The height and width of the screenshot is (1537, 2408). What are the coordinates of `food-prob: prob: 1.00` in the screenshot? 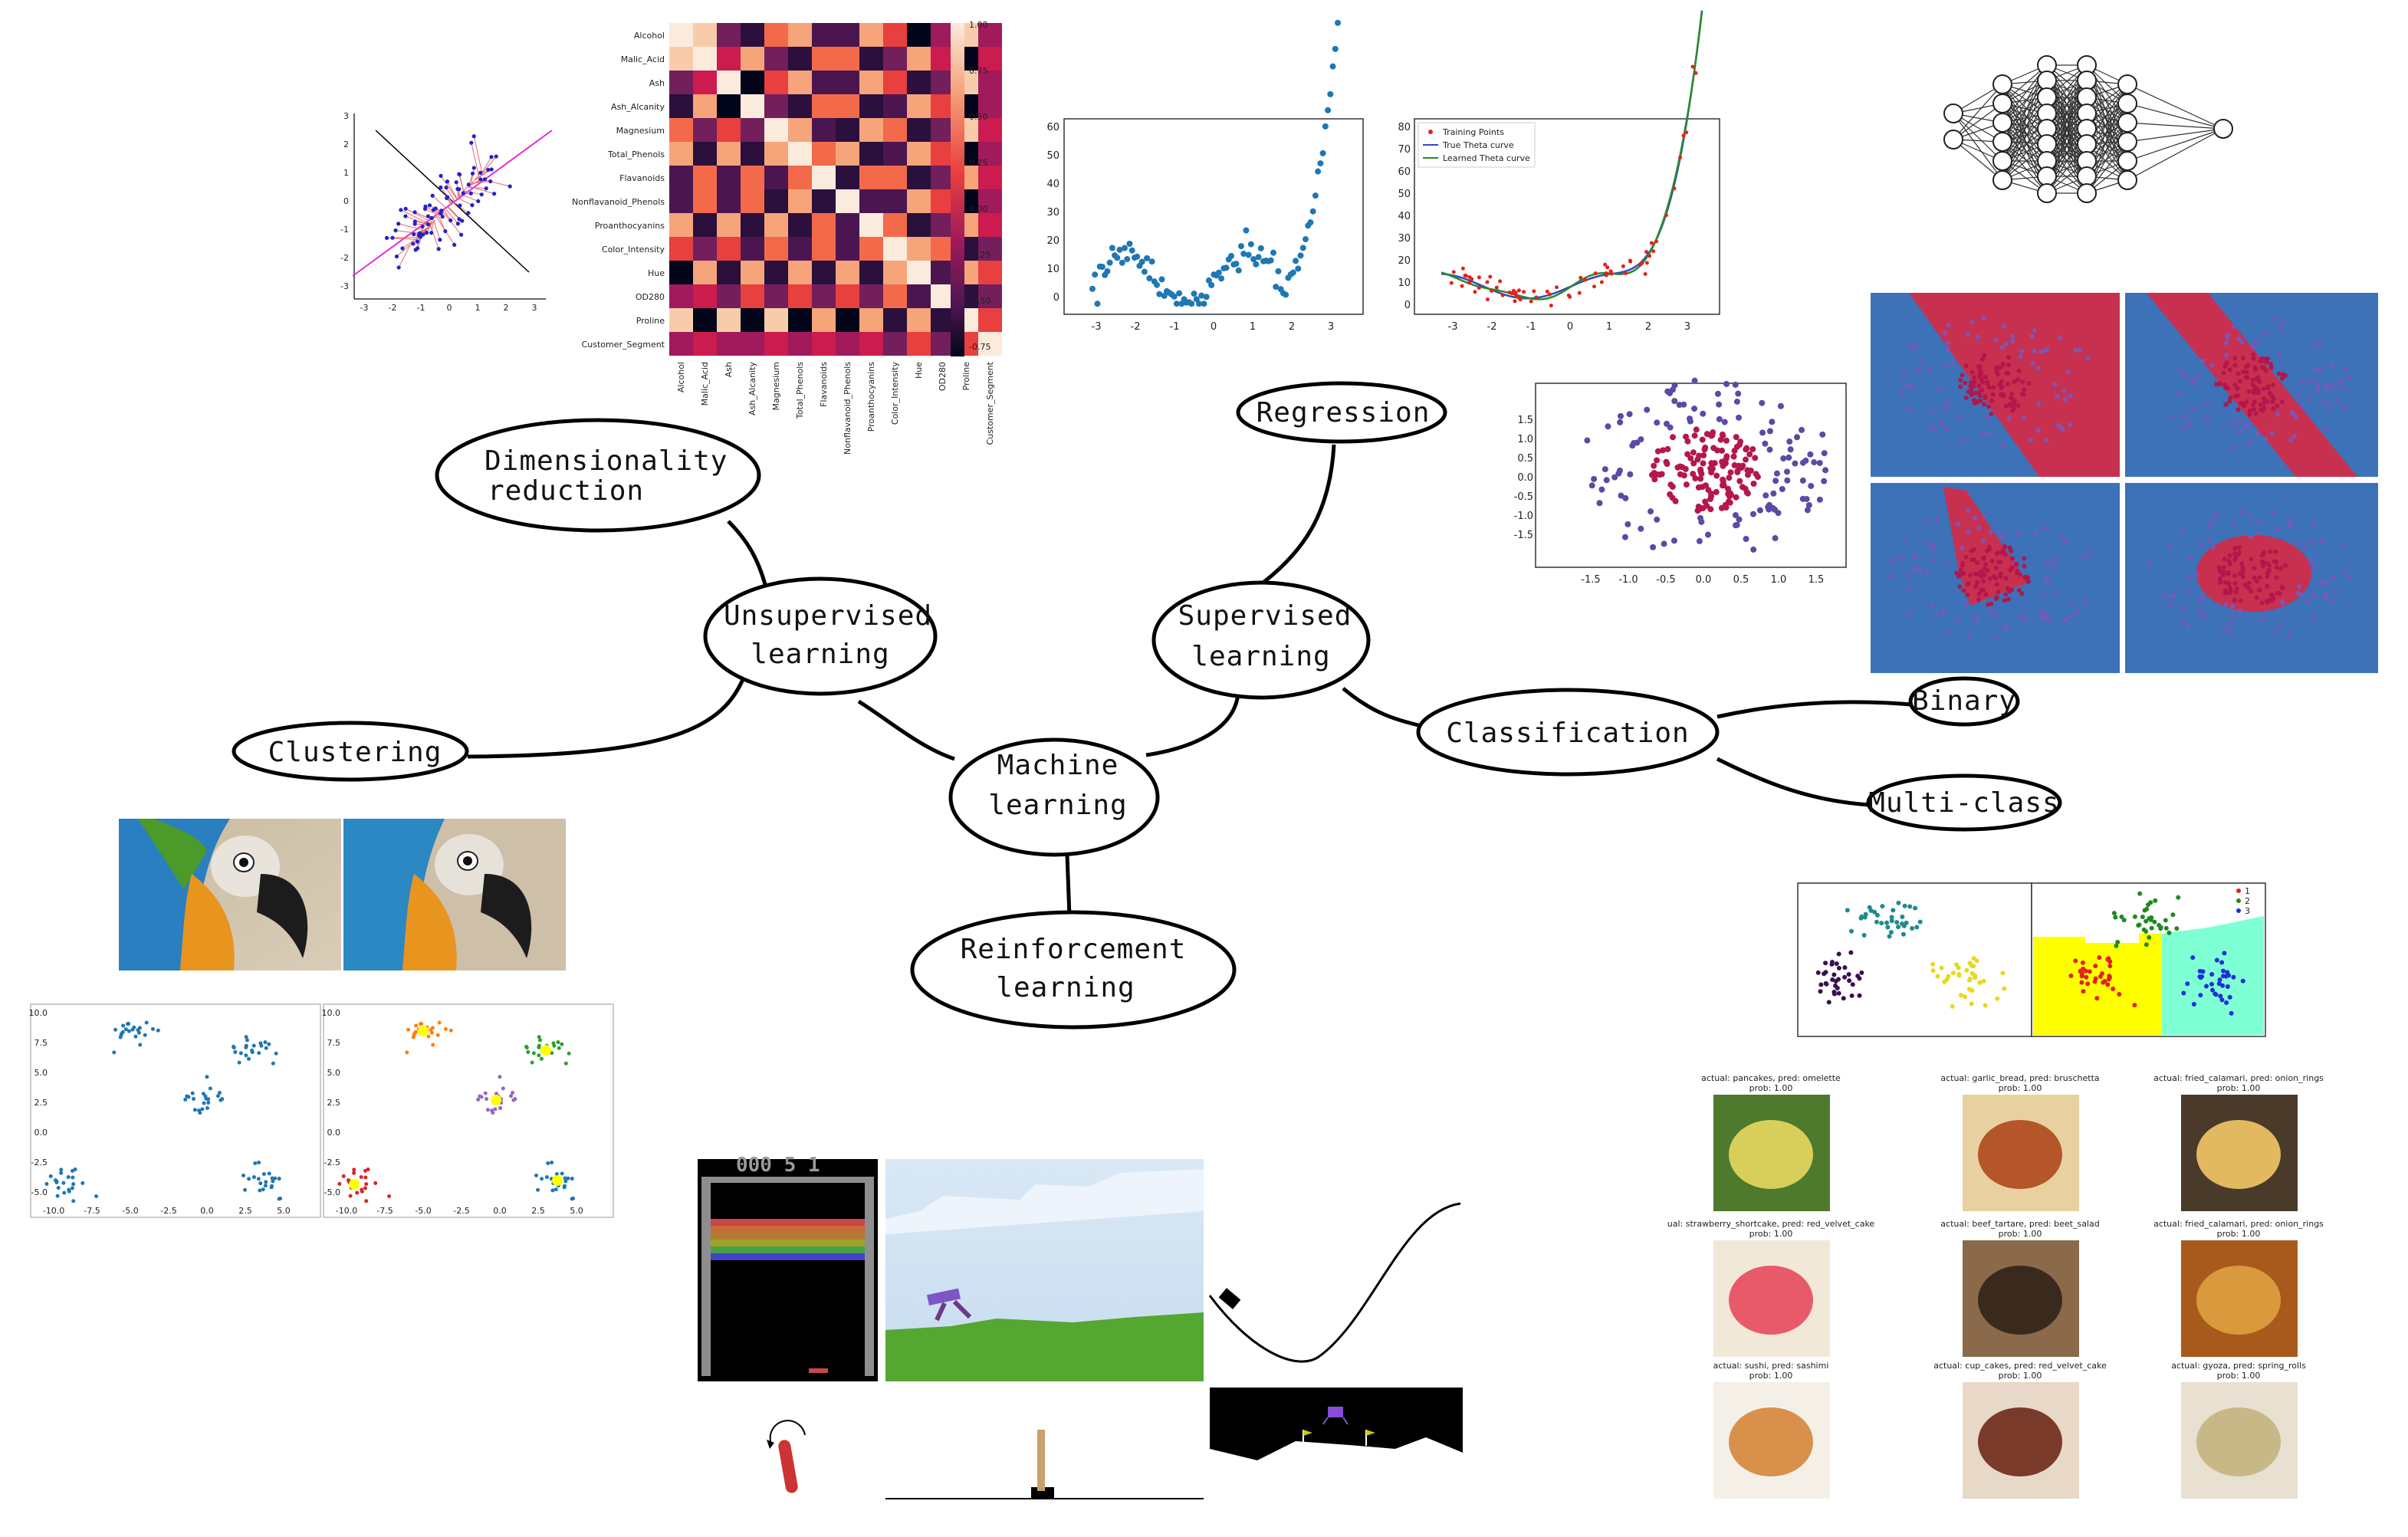 It's located at (2239, 1088).